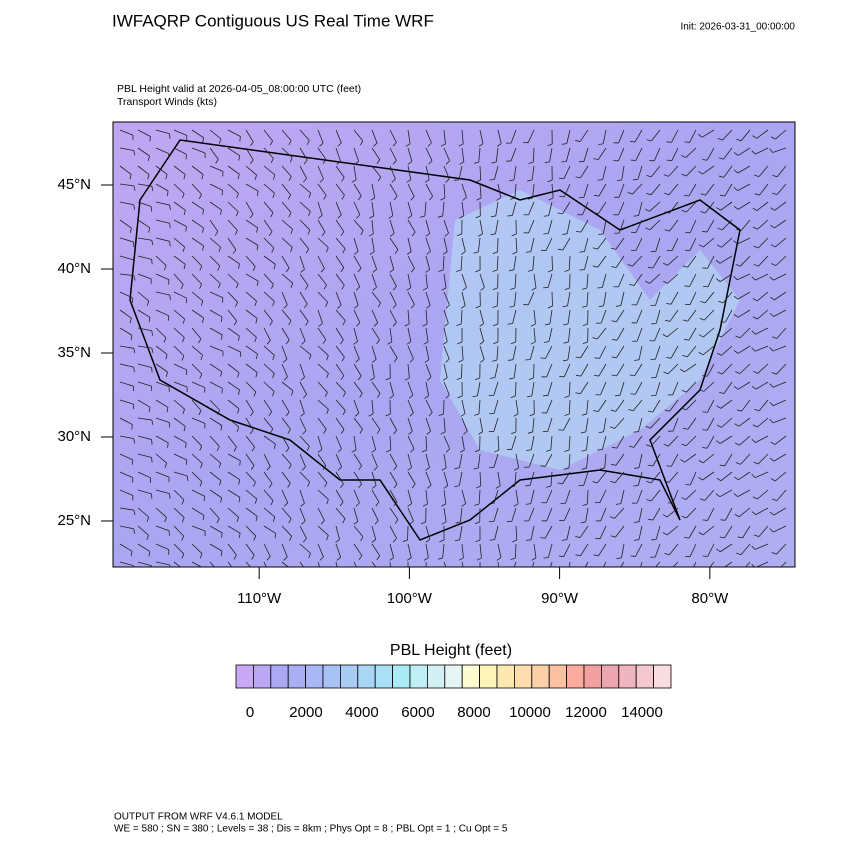  I want to click on subtitle: Transport Winds (kts), so click(167, 102).